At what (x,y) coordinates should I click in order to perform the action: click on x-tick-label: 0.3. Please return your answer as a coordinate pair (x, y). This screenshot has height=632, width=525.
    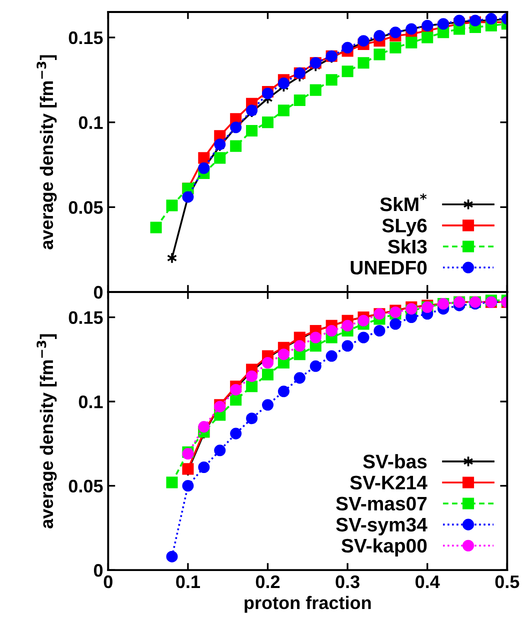
    Looking at the image, I should click on (348, 581).